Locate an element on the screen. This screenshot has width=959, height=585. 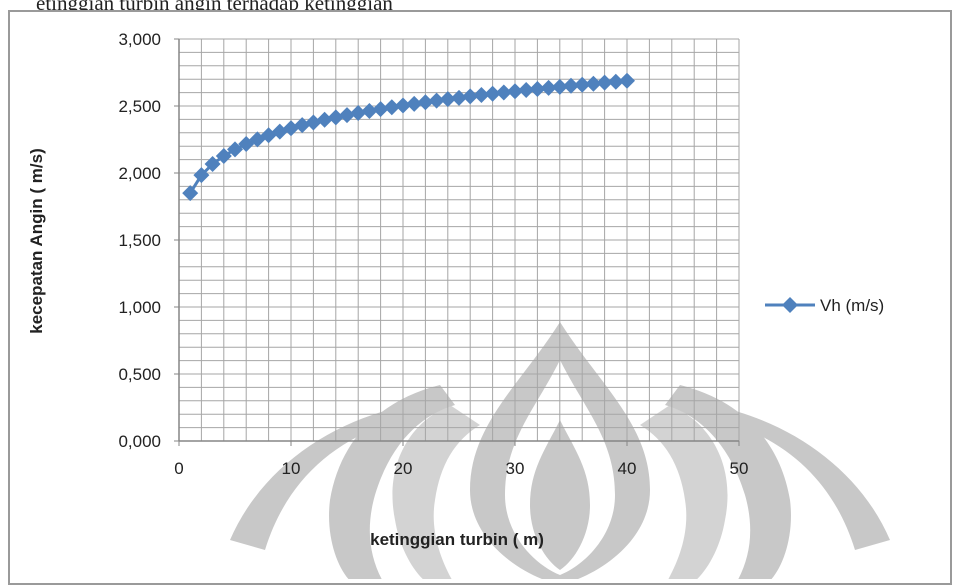
y-tick-label: 2,000 is located at coordinates (139, 173).